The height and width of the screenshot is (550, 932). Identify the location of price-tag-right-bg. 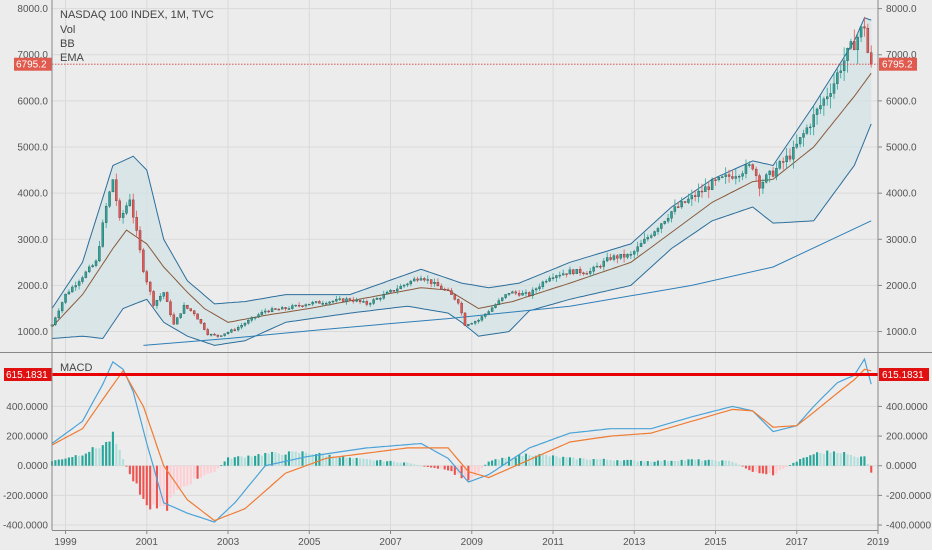
(898, 64).